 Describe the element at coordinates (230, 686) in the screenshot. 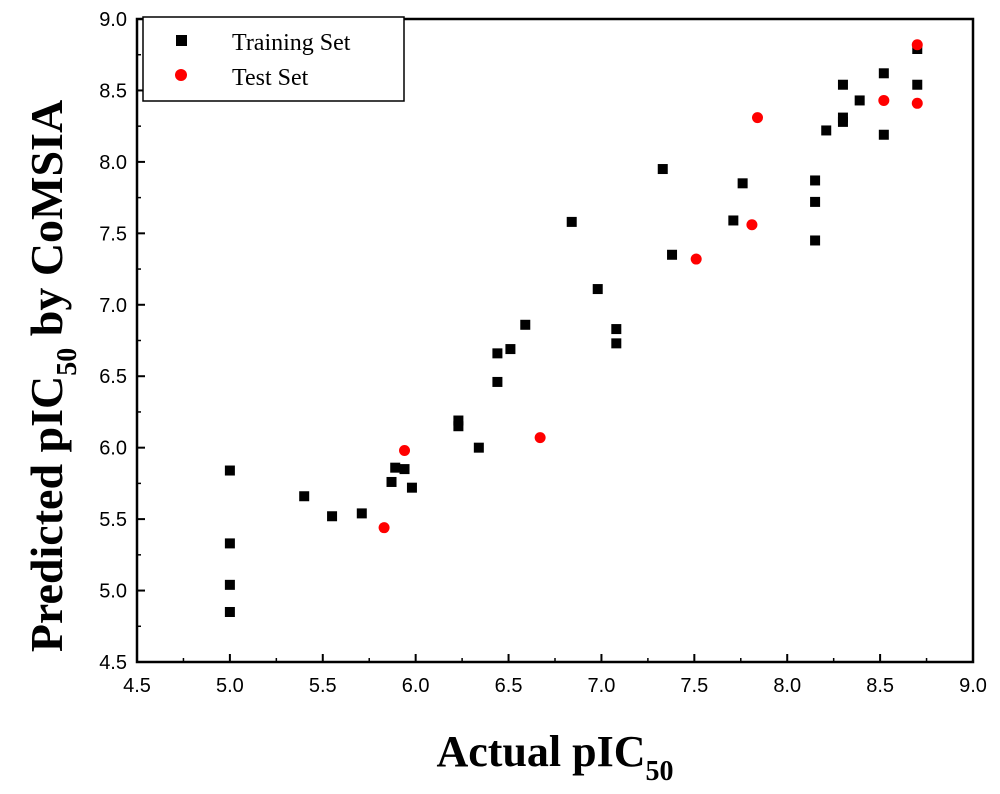

I see `x-tick-label: 5.0` at that location.